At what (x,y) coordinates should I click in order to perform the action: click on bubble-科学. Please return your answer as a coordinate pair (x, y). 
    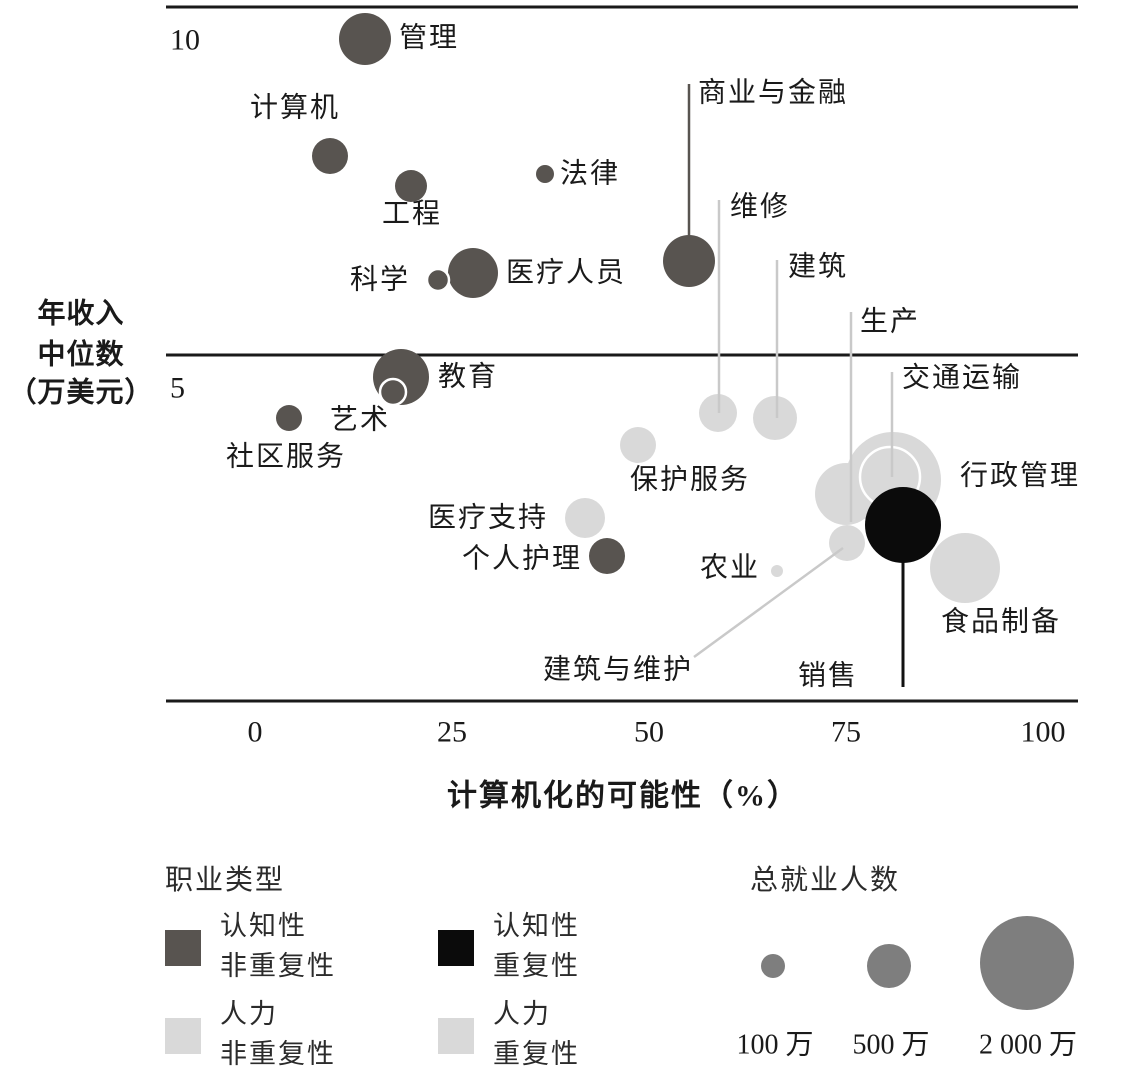
    Looking at the image, I should click on (438, 280).